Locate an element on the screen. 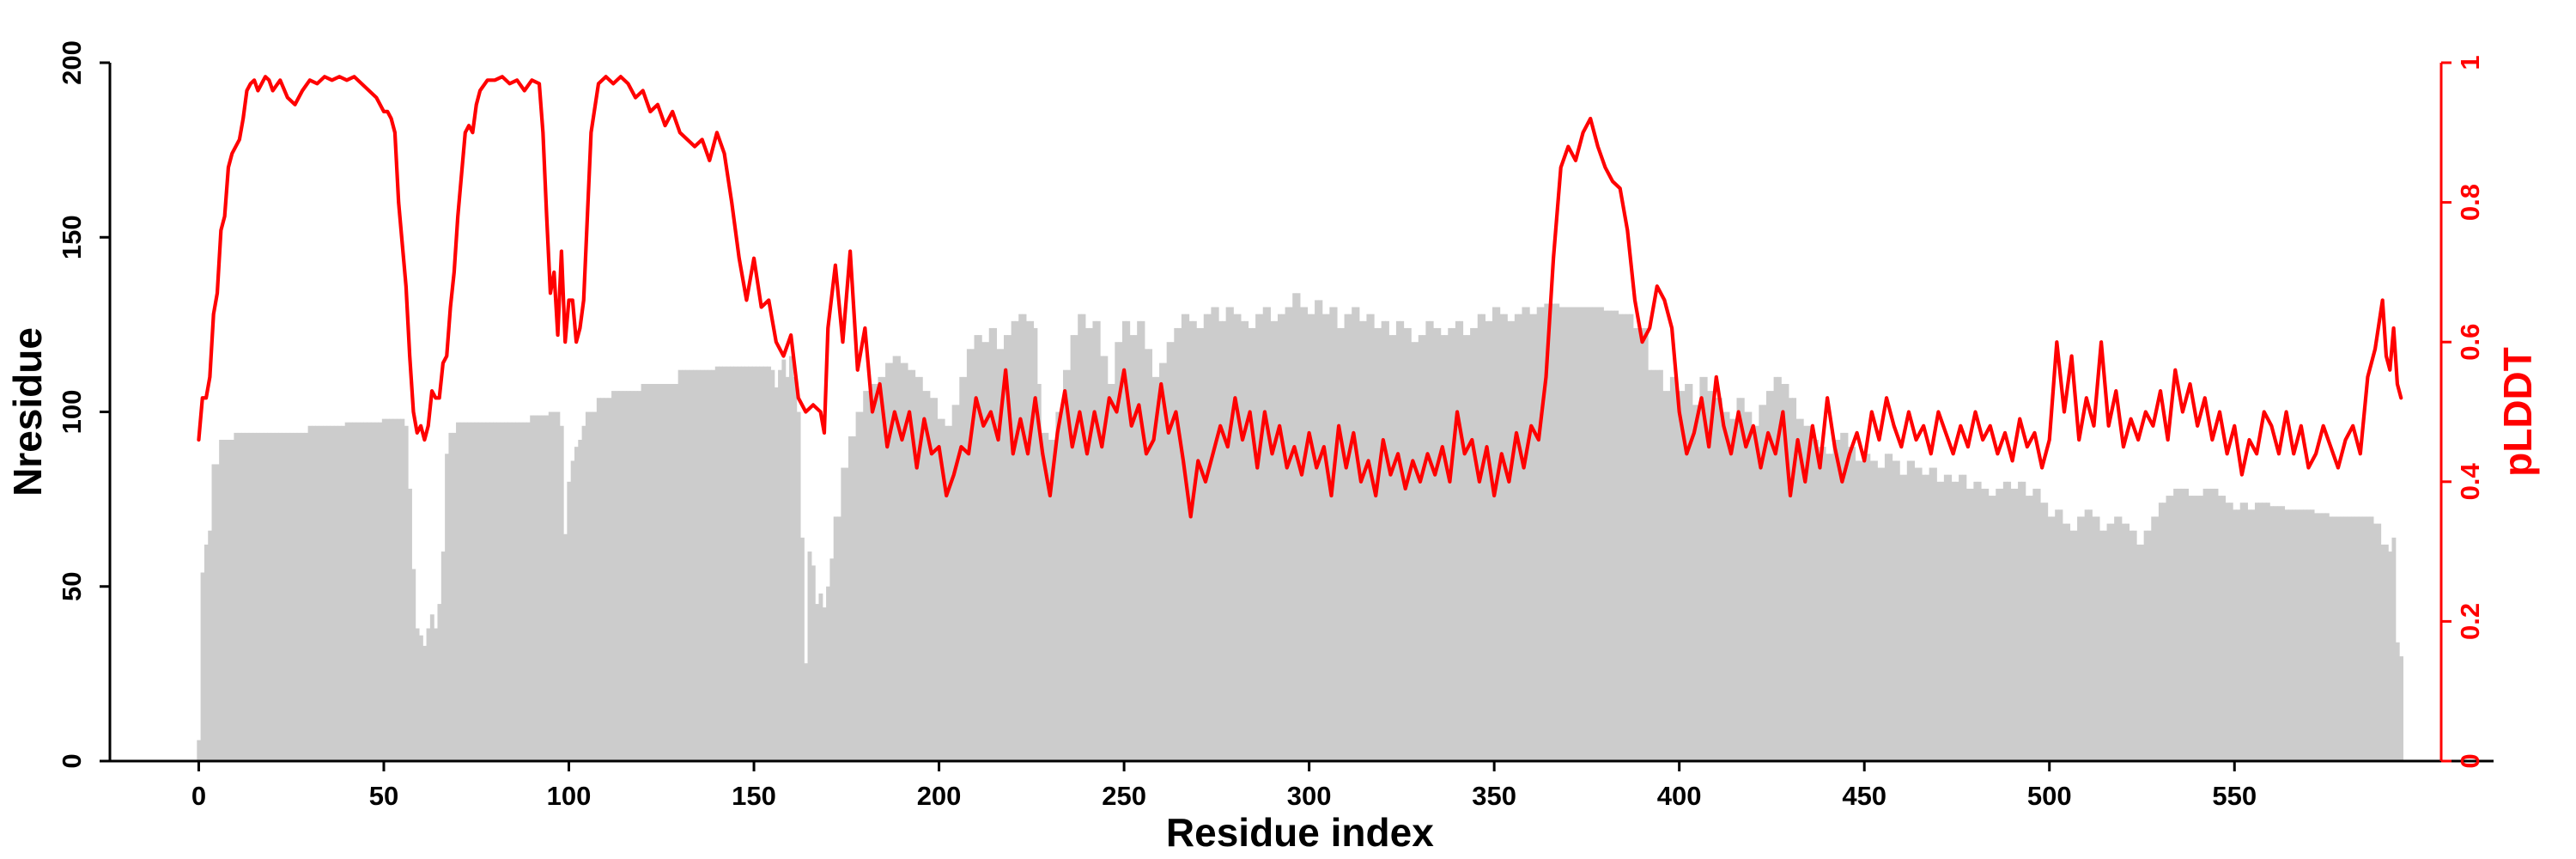 The height and width of the screenshot is (859, 2576). y-right-tick-label: 0.2 is located at coordinates (2470, 621).